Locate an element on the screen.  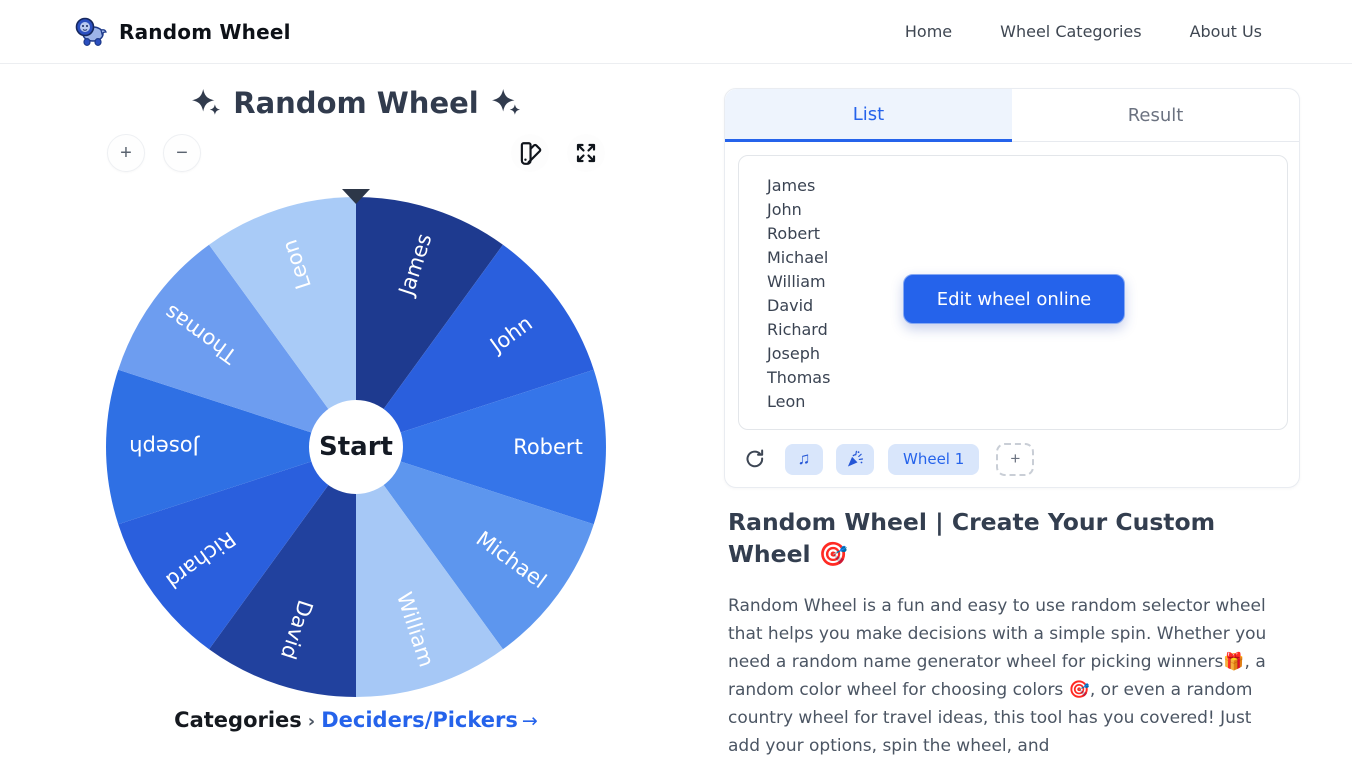
start-button: Start is located at coordinates (356, 447).